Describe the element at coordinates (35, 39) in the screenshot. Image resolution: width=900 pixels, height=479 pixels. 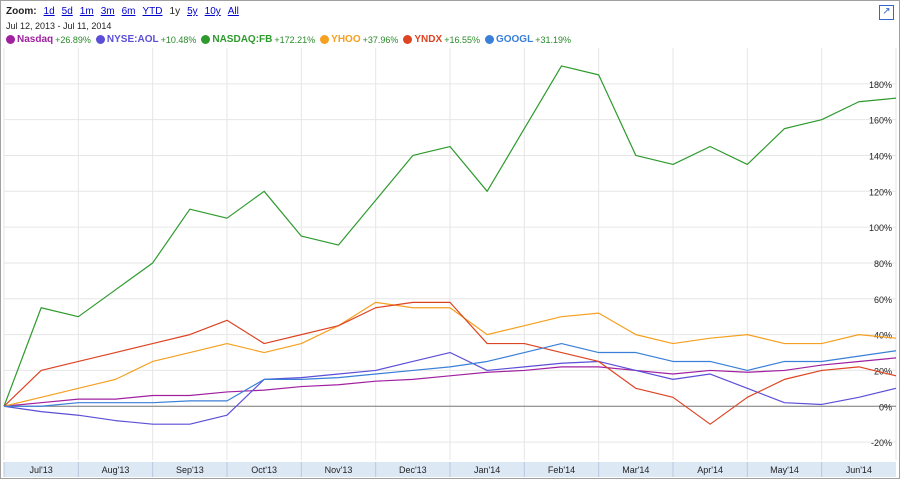
I see `legend-name: Nasdaq` at that location.